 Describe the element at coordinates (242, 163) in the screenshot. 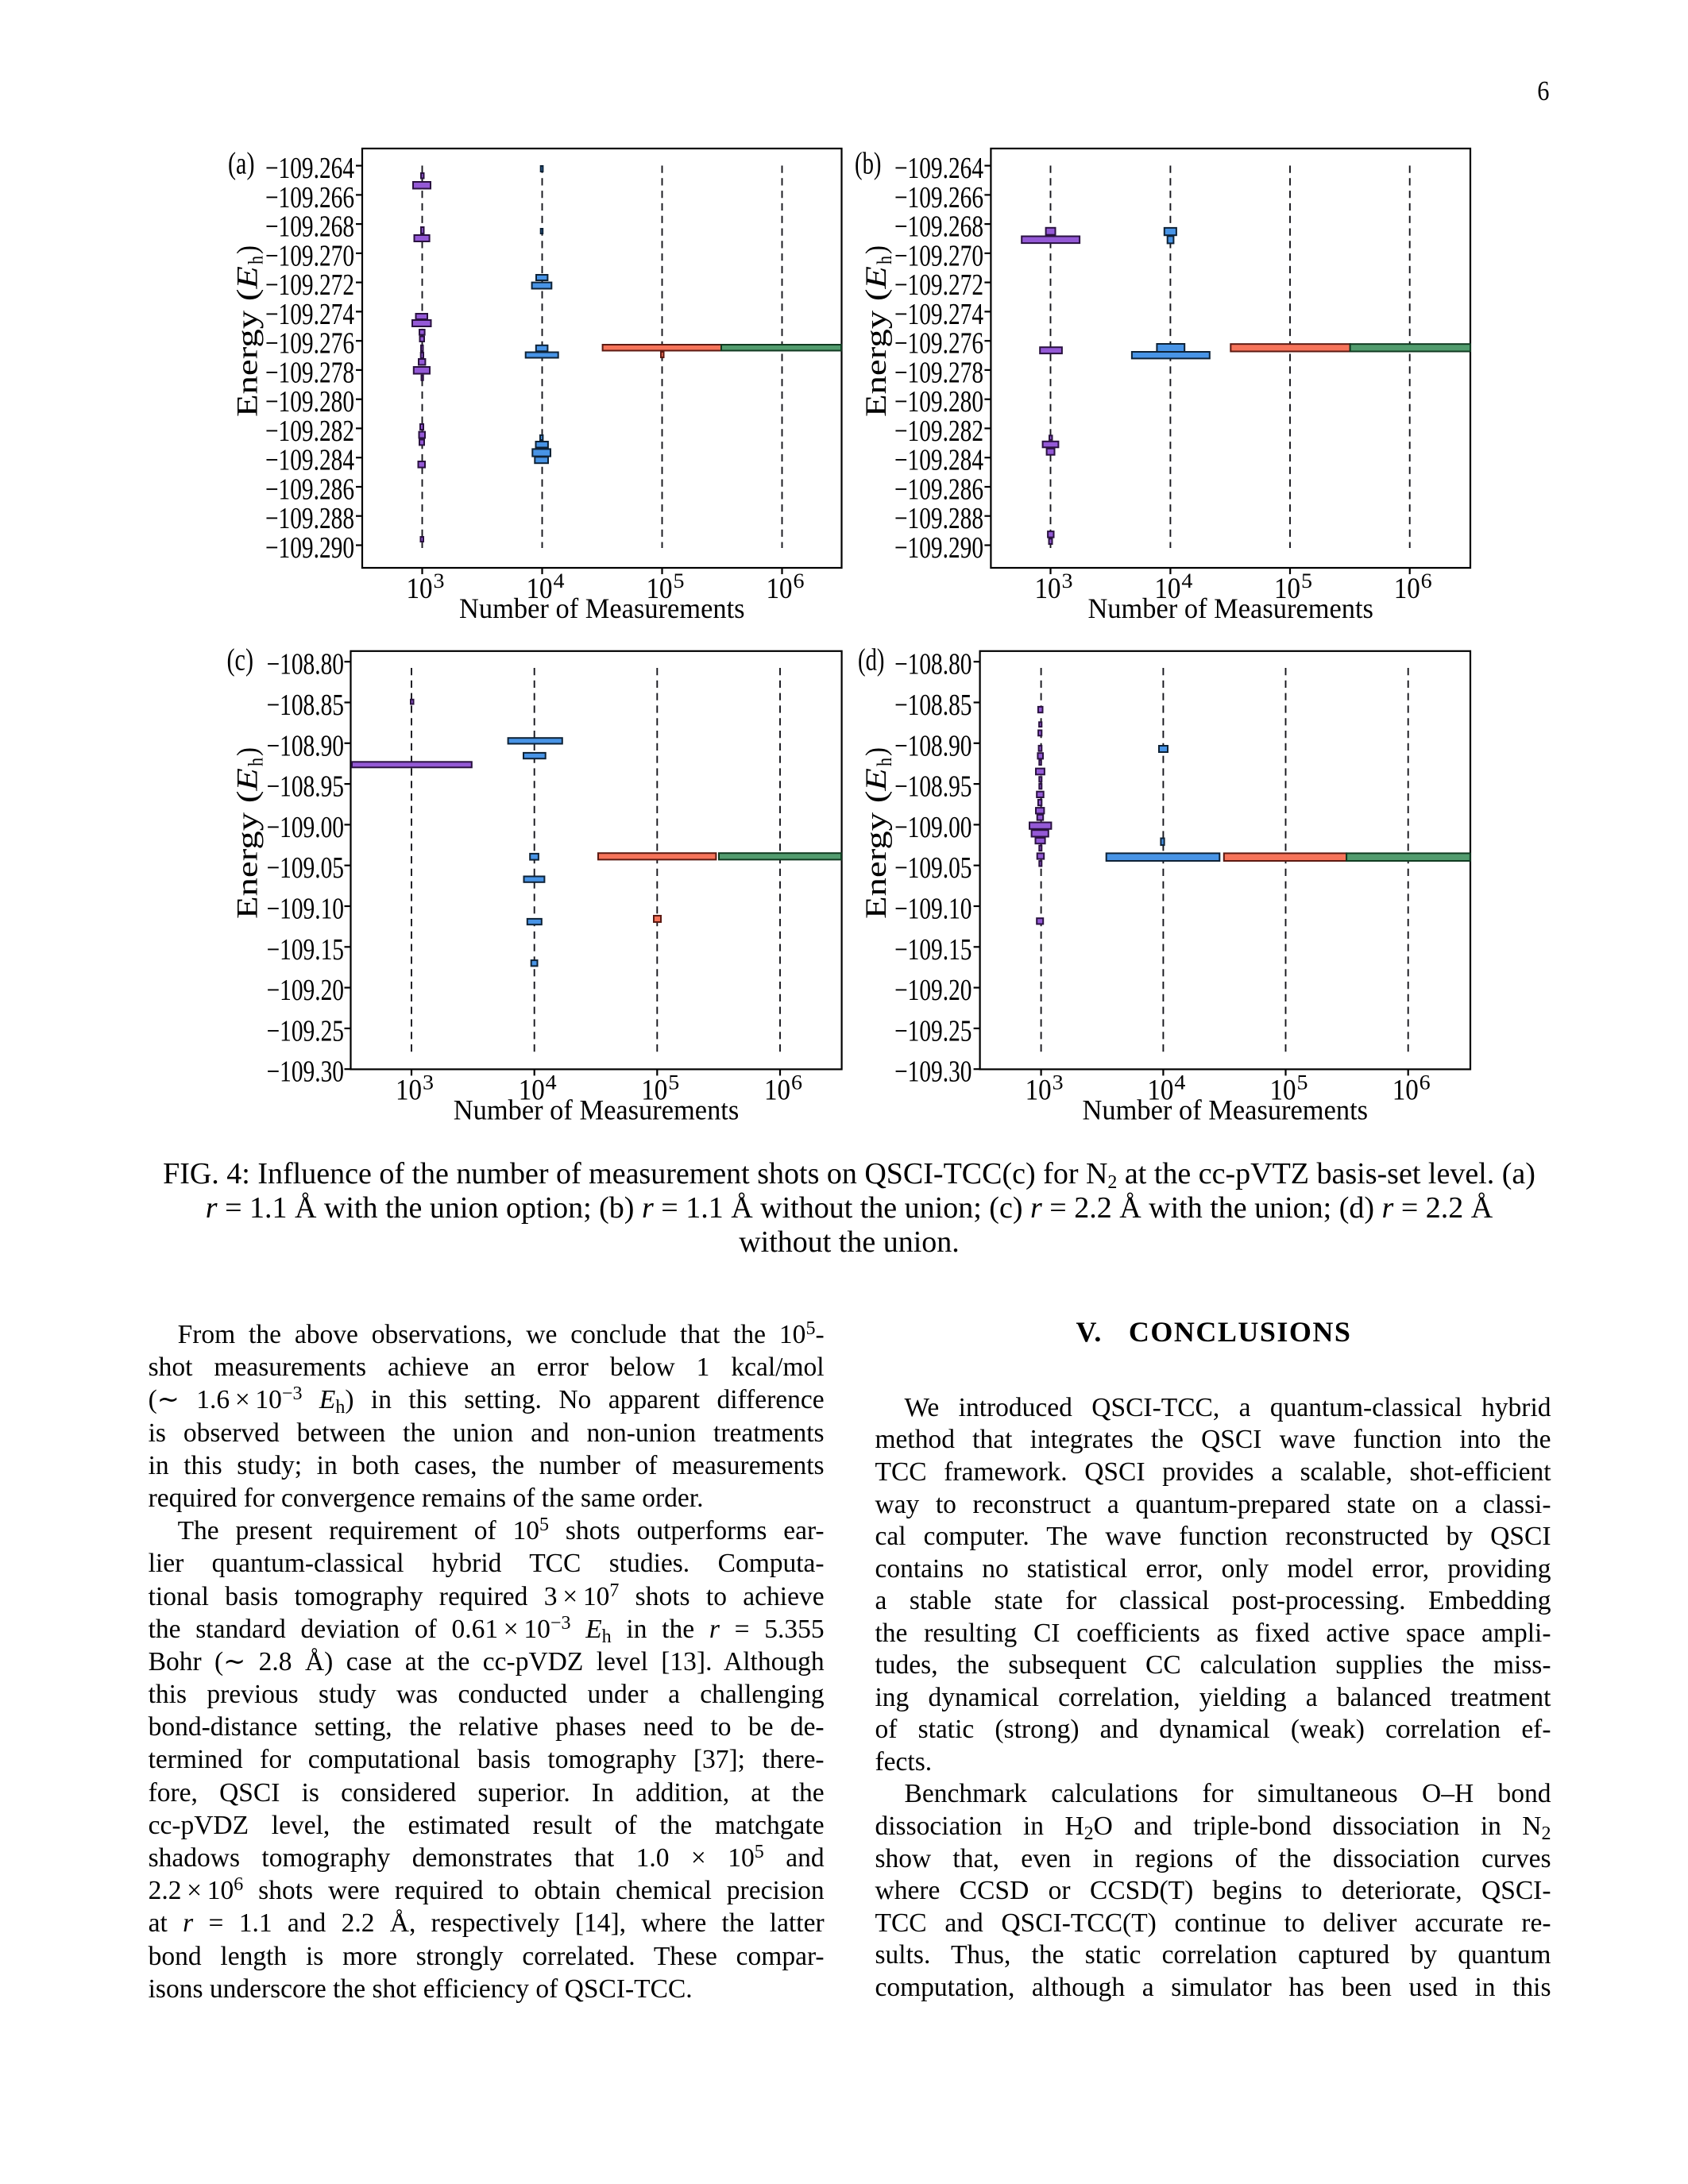

I see `svg-text: (a)` at that location.